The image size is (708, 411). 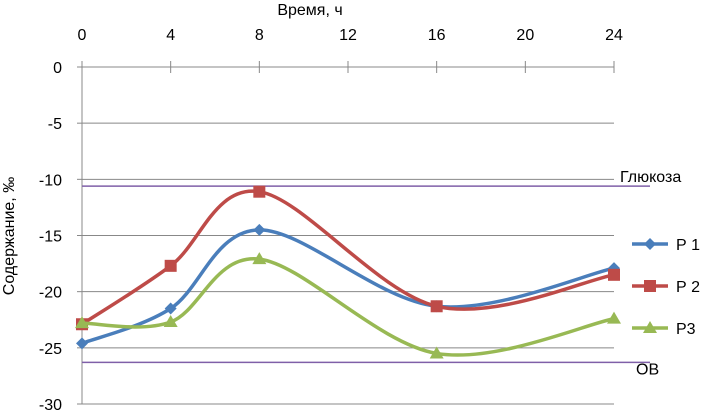 I want to click on x-tick-label: 16, so click(x=437, y=35).